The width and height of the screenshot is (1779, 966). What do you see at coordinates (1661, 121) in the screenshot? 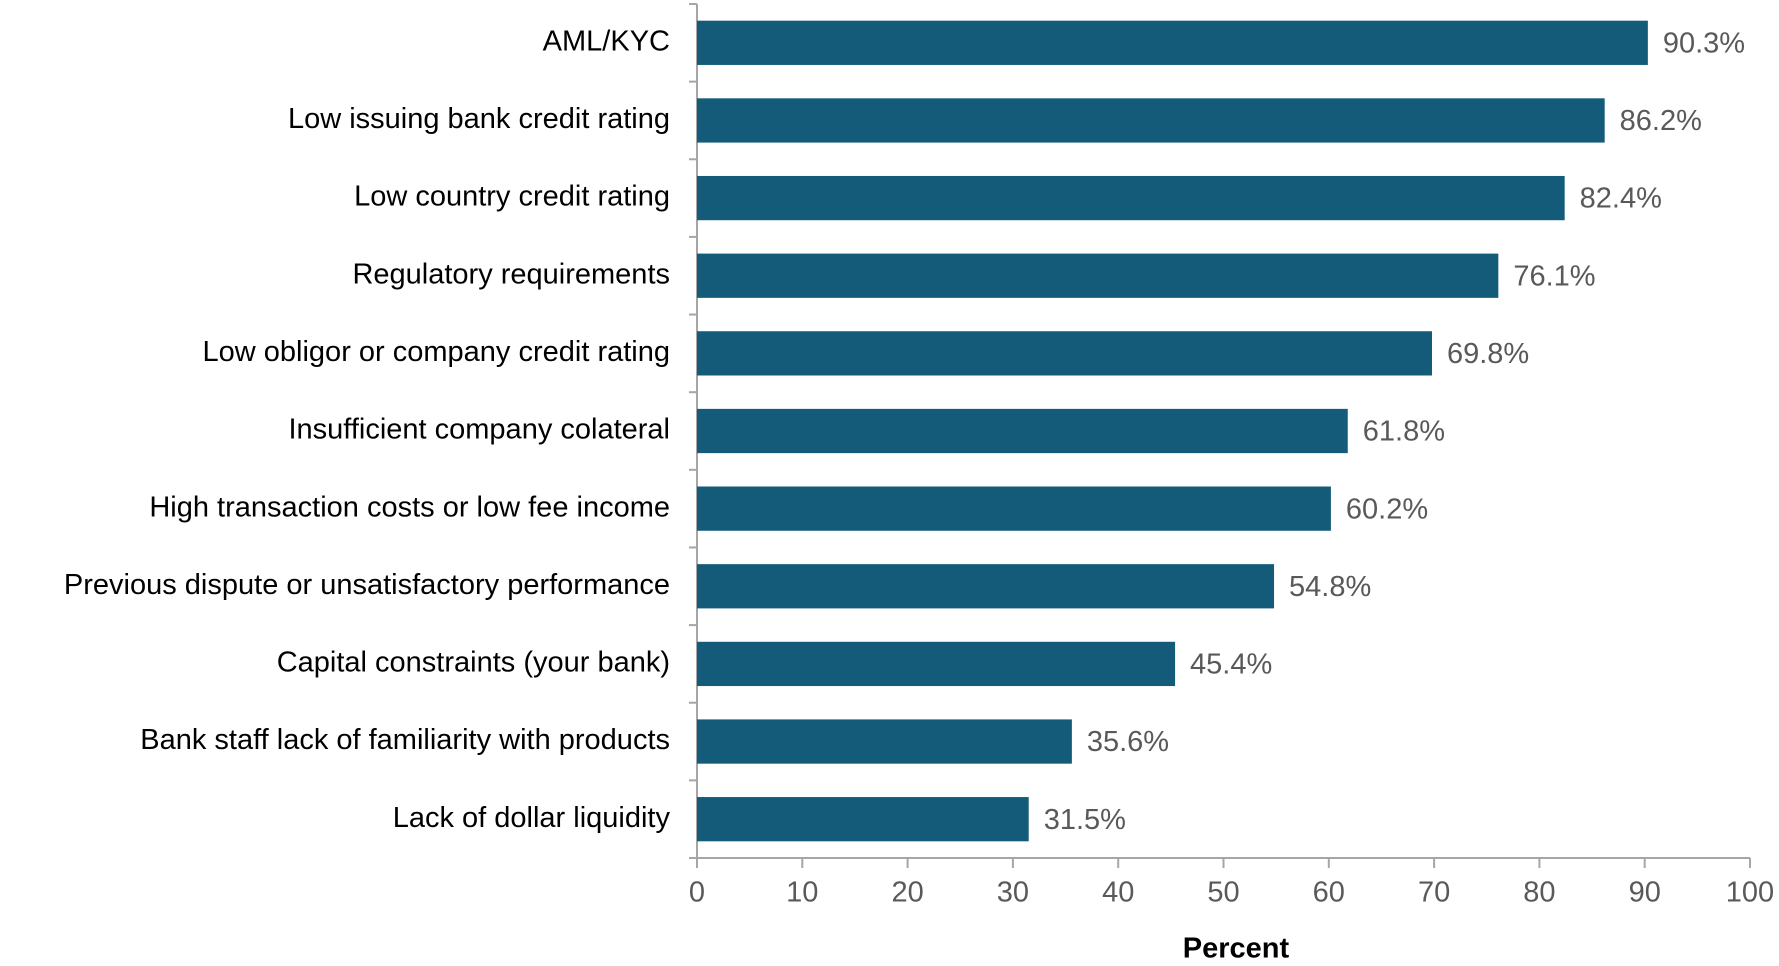
I see `value-label: 86.2%` at bounding box center [1661, 121].